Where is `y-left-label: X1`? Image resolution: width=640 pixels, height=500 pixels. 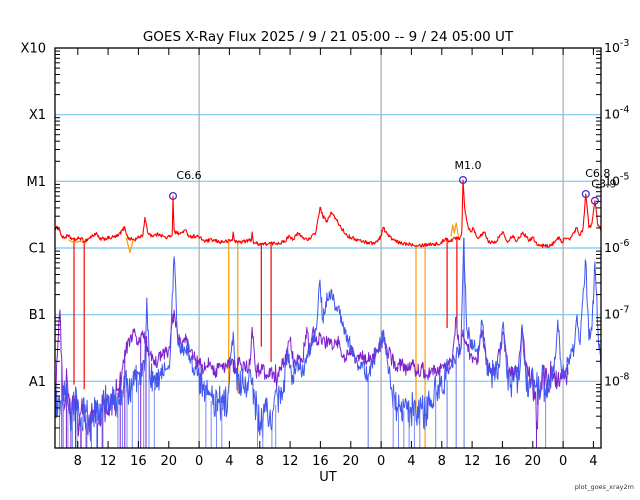 y-left-label: X1 is located at coordinates (37, 115).